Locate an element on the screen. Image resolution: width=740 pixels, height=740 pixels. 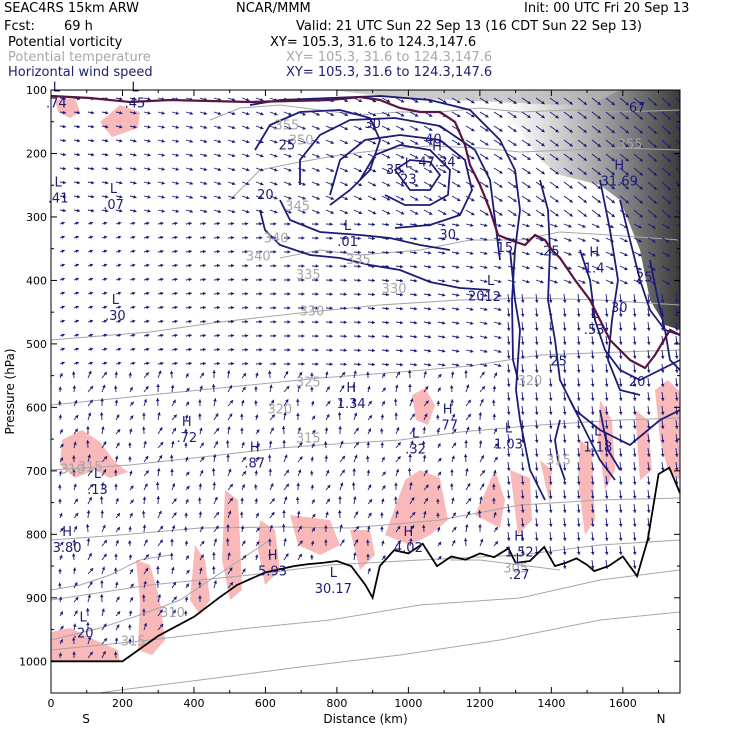
theta-line is located at coordinates (387, 652).